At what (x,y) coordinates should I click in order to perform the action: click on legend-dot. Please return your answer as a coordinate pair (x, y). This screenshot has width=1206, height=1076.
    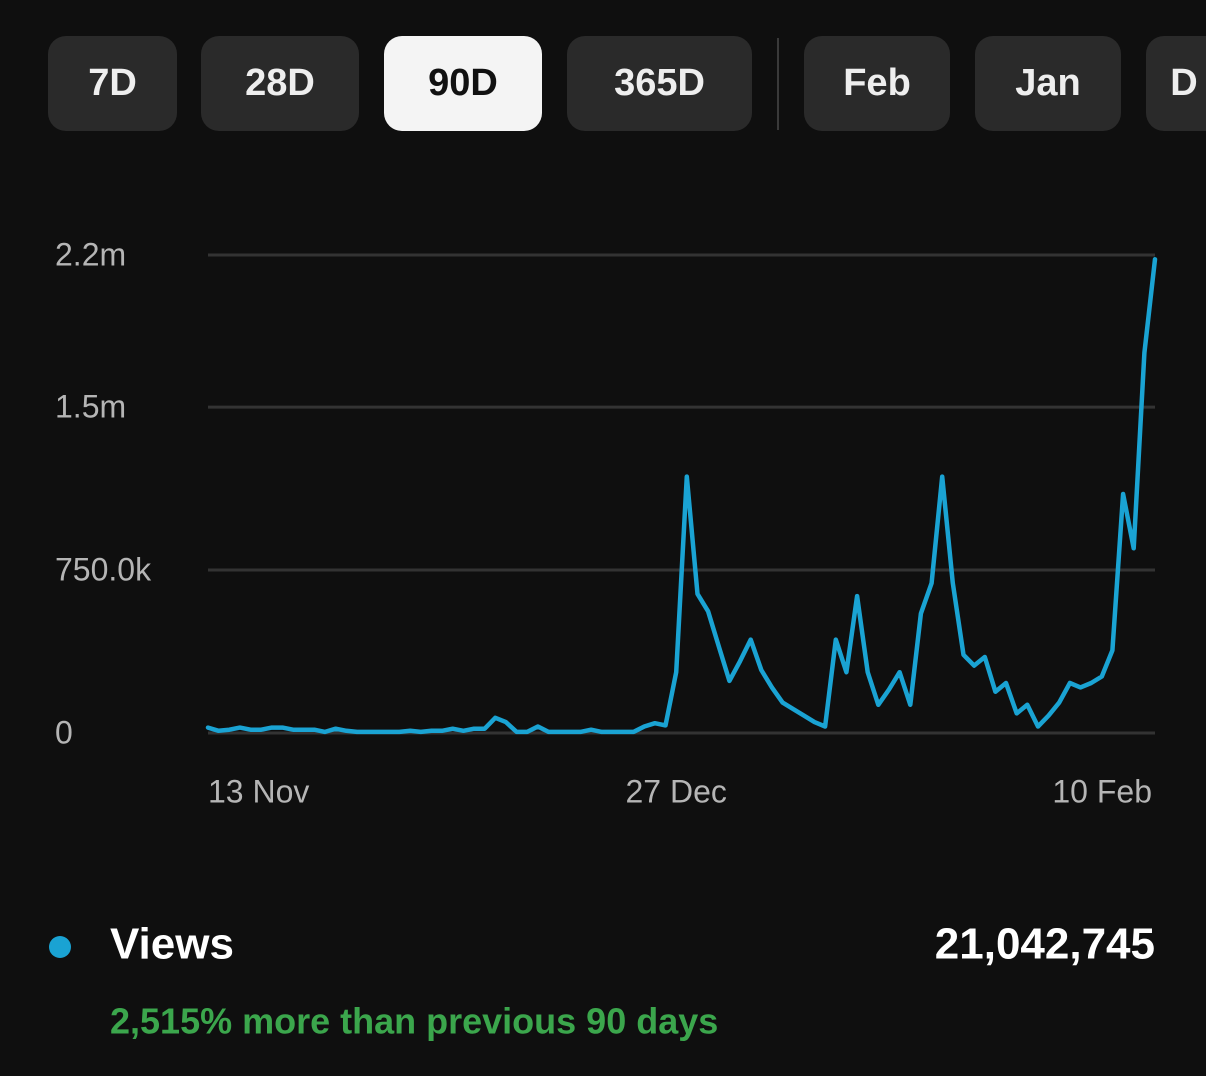
    Looking at the image, I should click on (60, 947).